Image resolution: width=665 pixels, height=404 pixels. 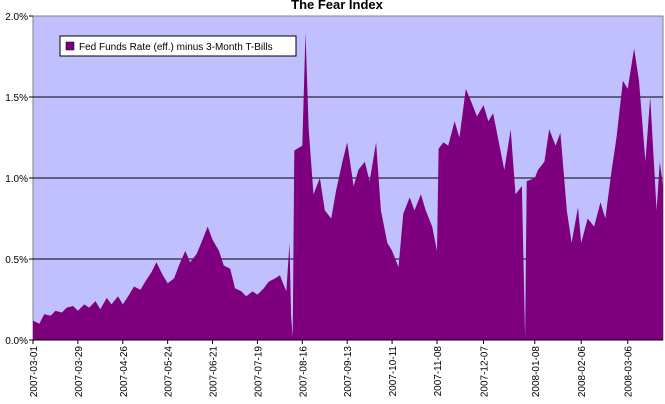 What do you see at coordinates (536, 372) in the screenshot?
I see `x-tick-label: 2008-01-08` at bounding box center [536, 372].